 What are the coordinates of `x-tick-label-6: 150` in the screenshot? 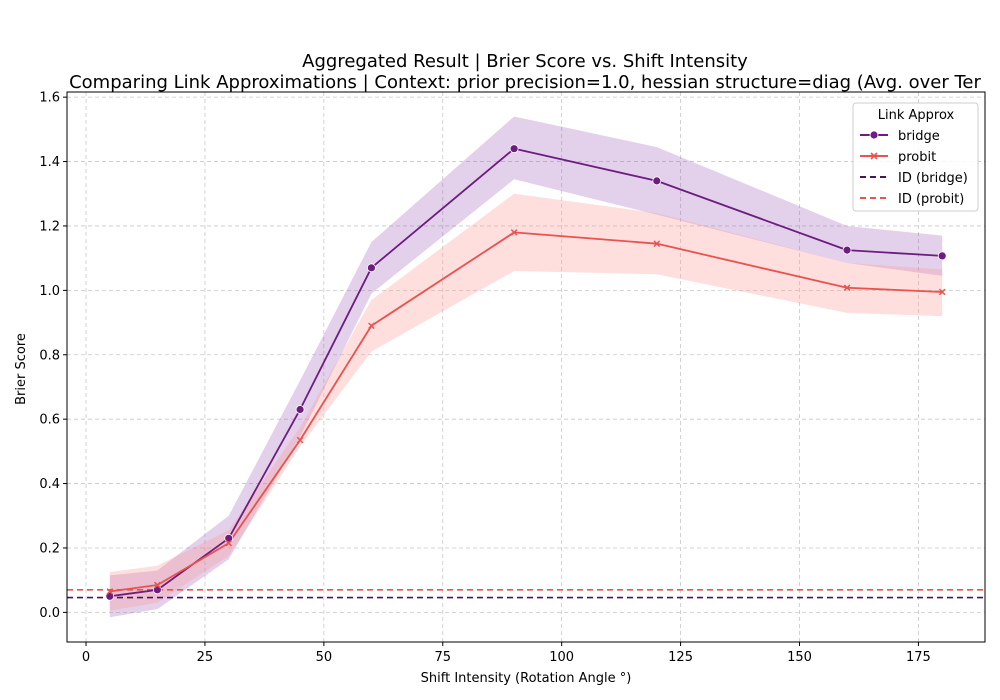 It's located at (799, 657).